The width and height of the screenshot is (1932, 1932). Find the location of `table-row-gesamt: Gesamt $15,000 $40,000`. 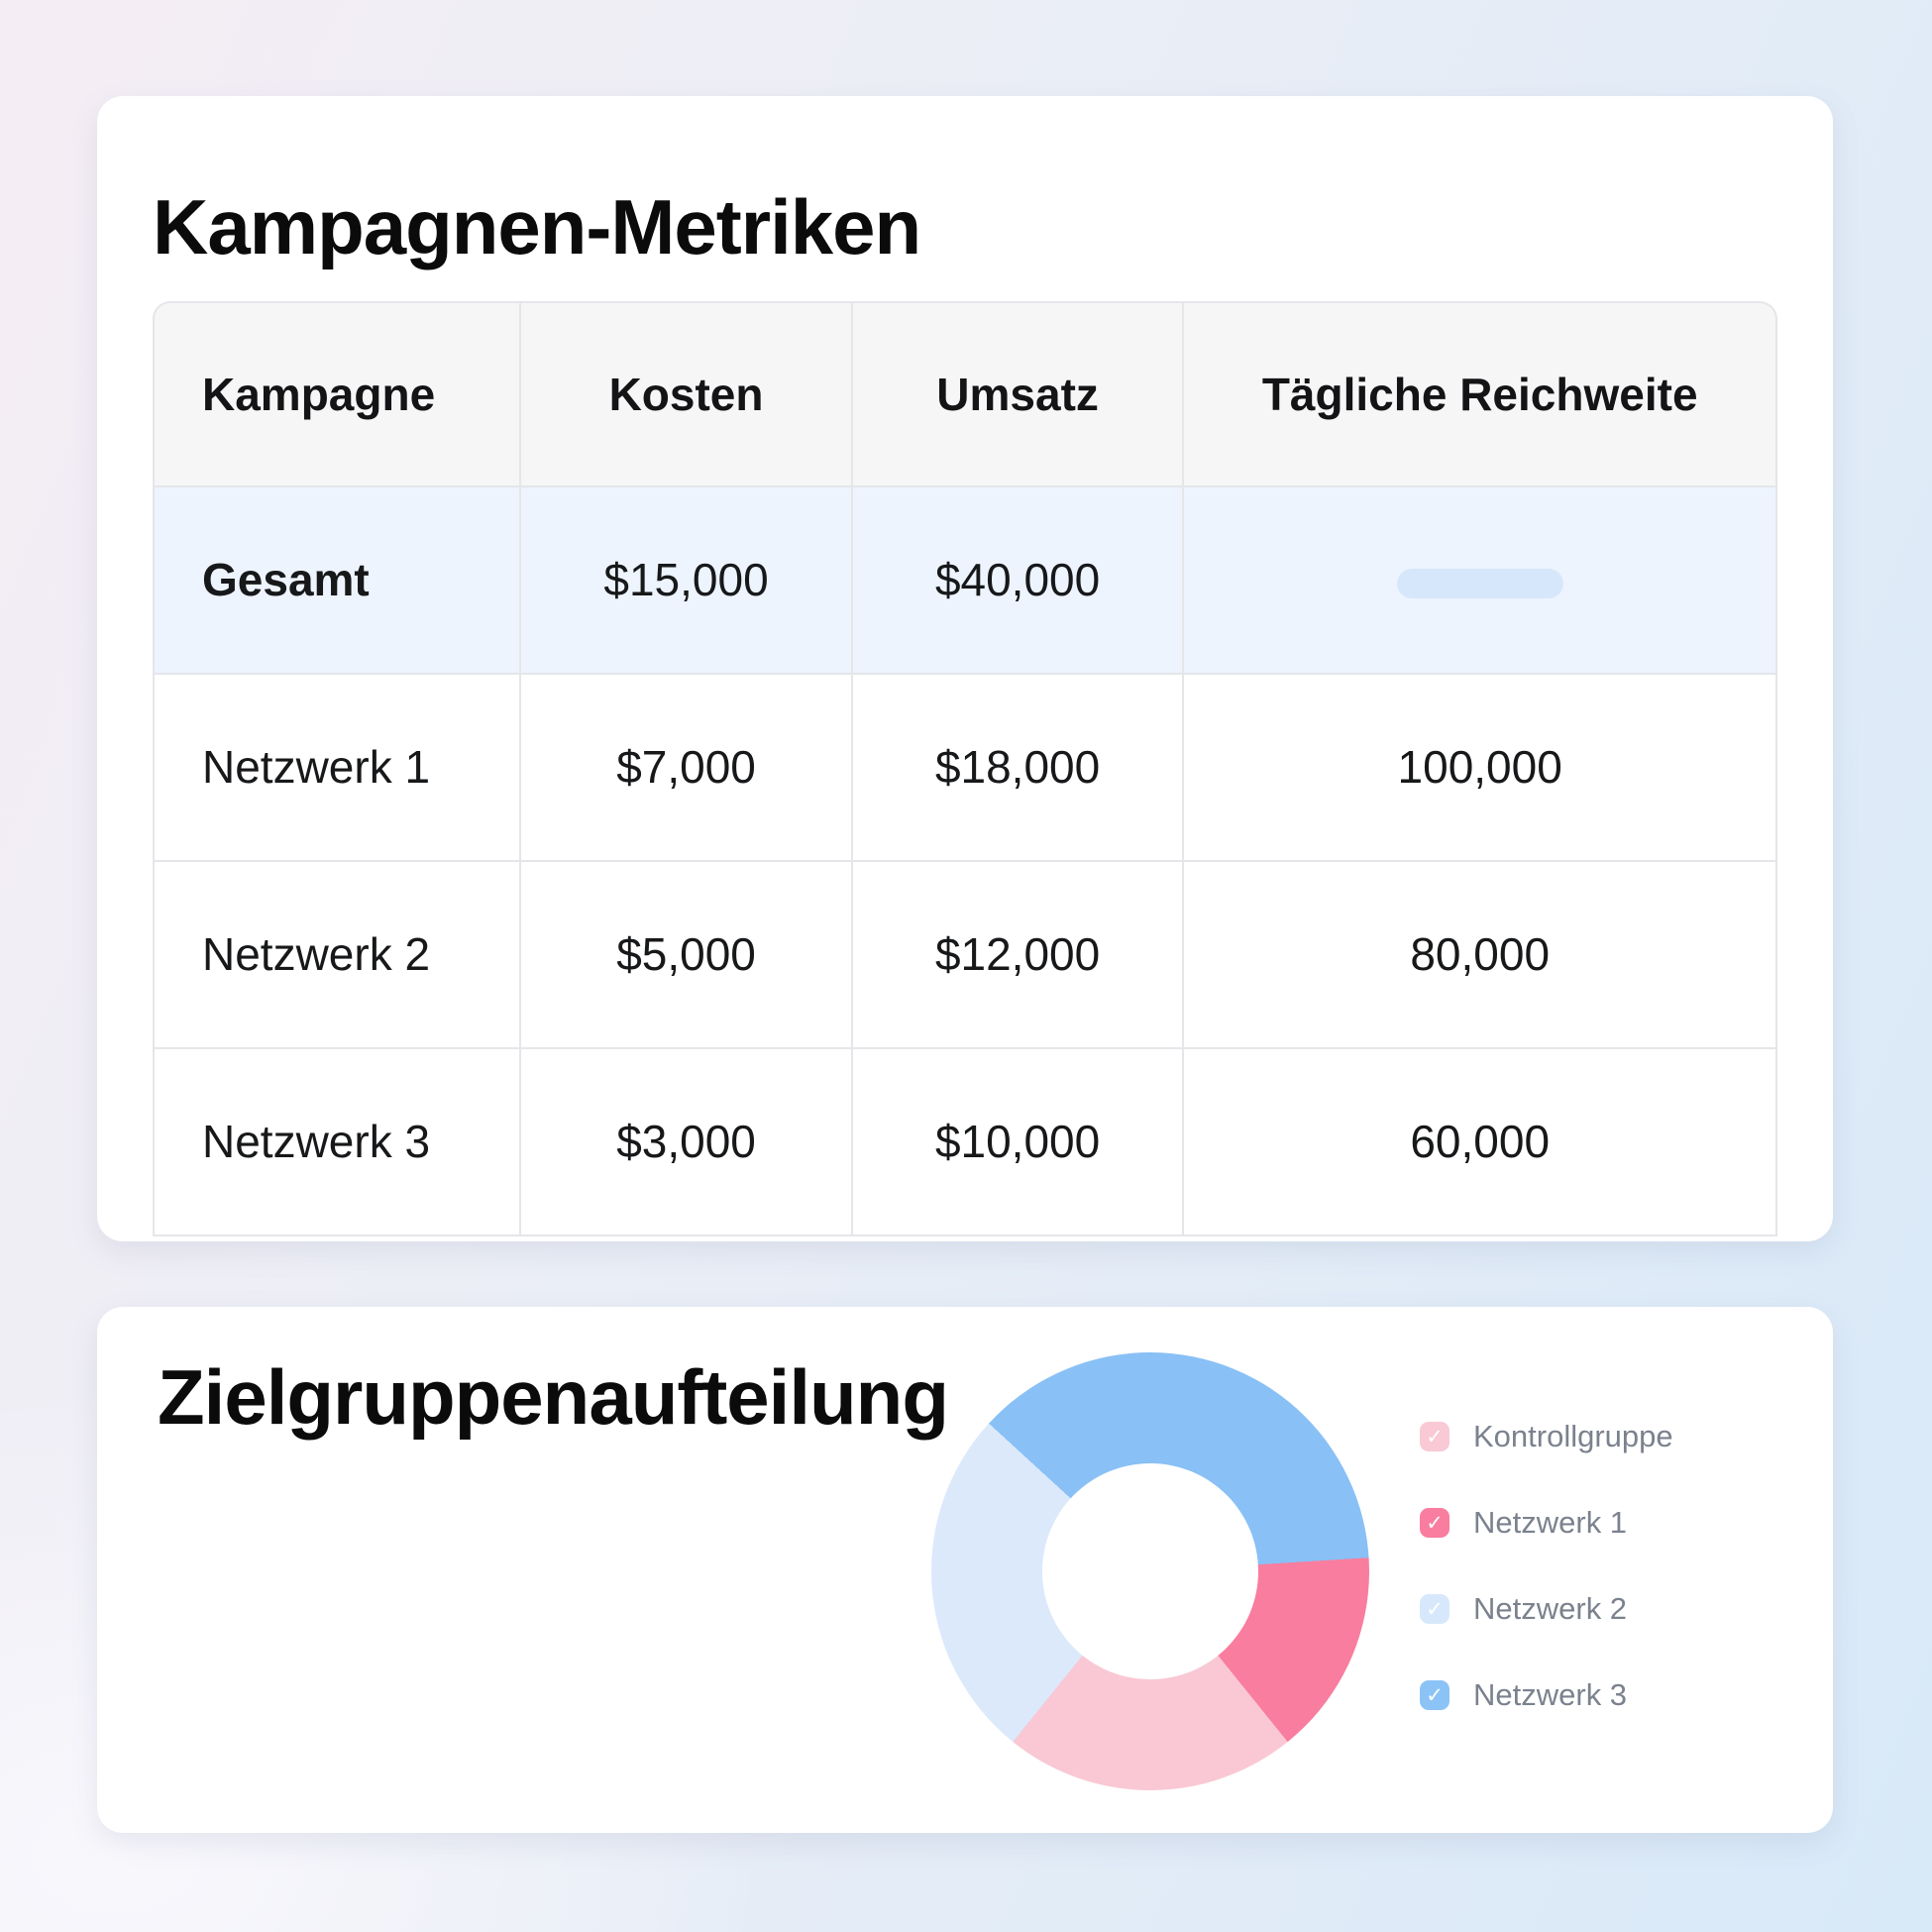

table-row-gesamt: Gesamt $15,000 $40,000 is located at coordinates (965, 581).